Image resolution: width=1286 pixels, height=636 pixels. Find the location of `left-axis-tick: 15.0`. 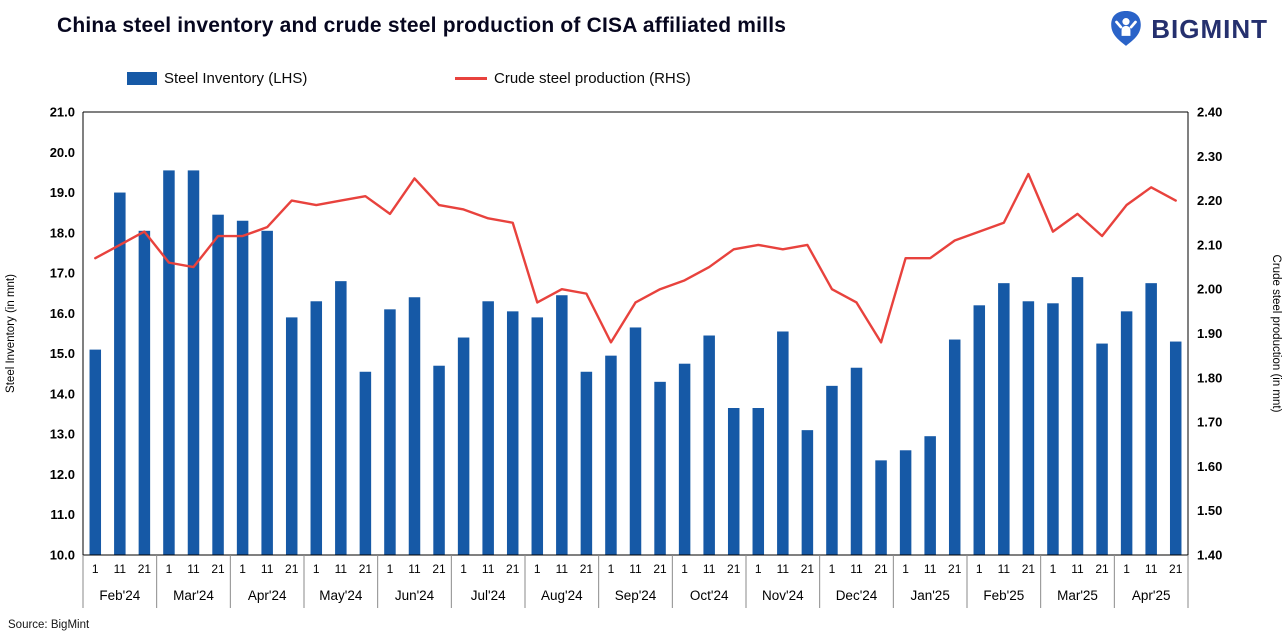

left-axis-tick: 15.0 is located at coordinates (62, 353).